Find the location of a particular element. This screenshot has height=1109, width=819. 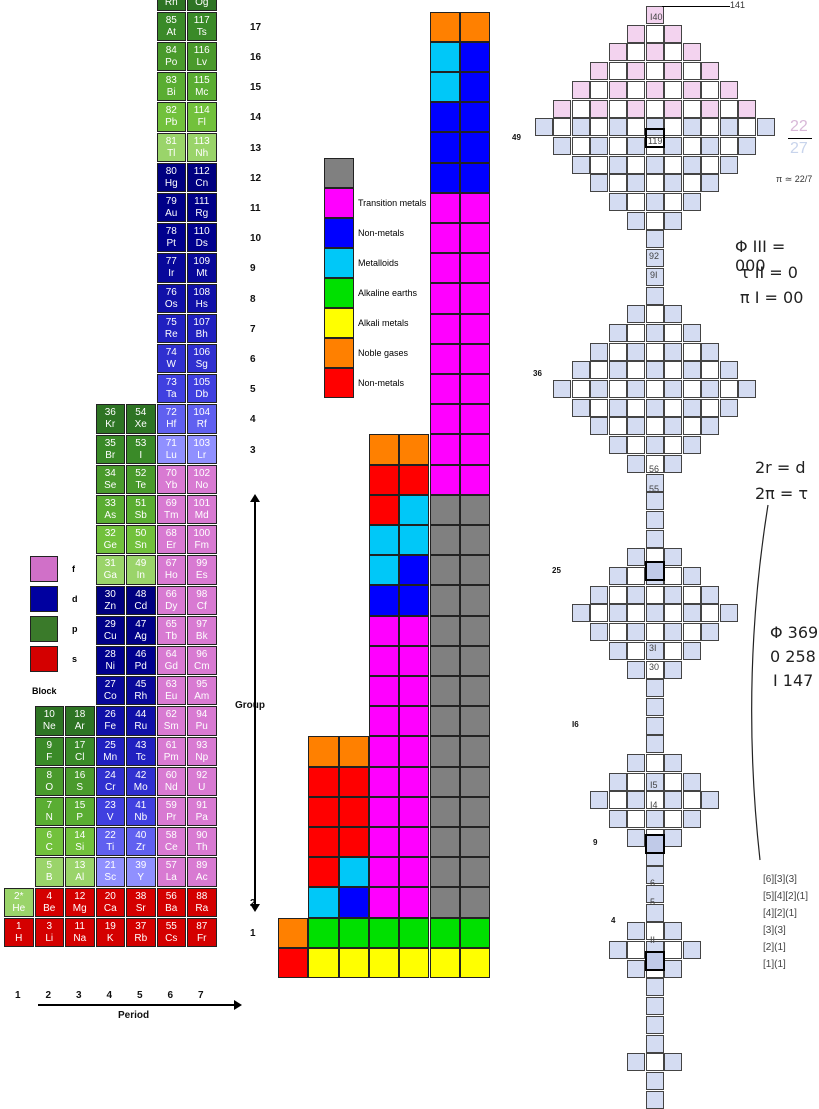

element-cell: 68 Er is located at coordinates (171, 540).